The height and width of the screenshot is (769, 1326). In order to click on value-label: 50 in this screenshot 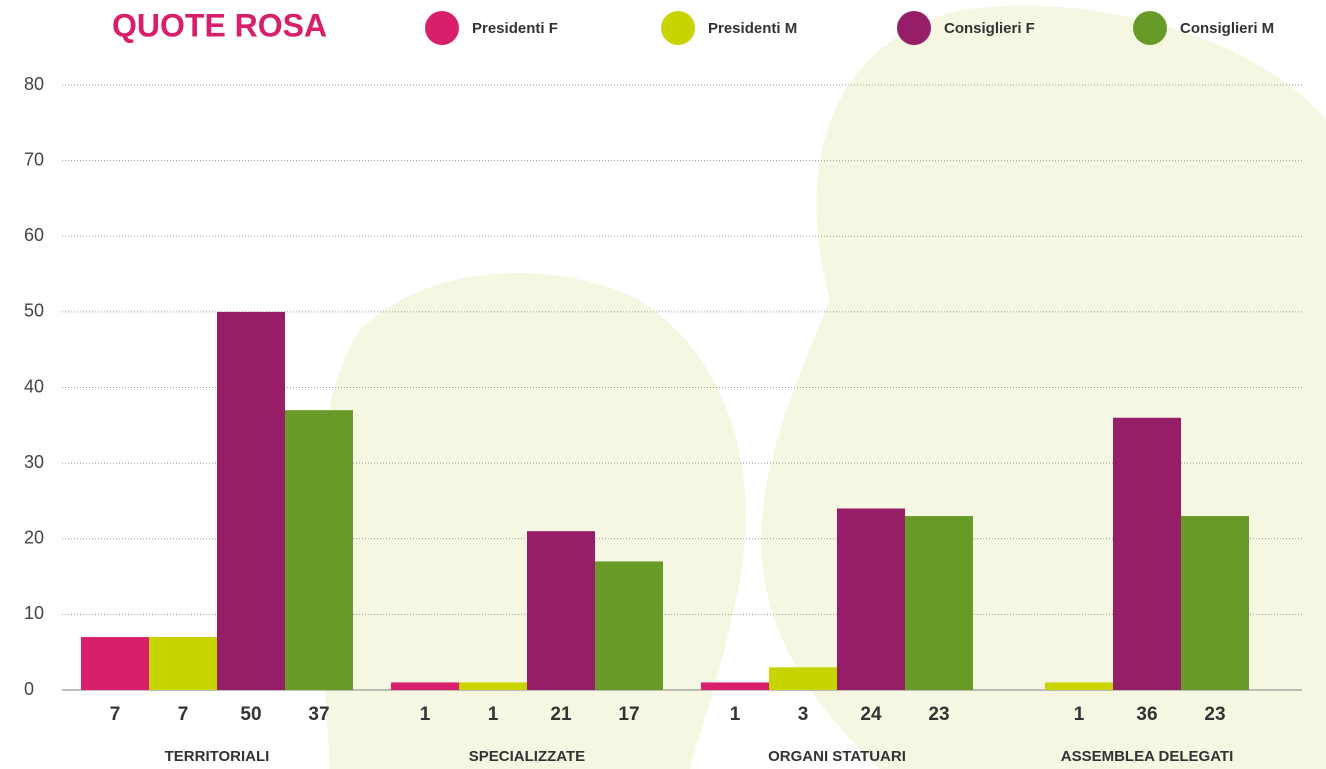, I will do `click(250, 714)`.